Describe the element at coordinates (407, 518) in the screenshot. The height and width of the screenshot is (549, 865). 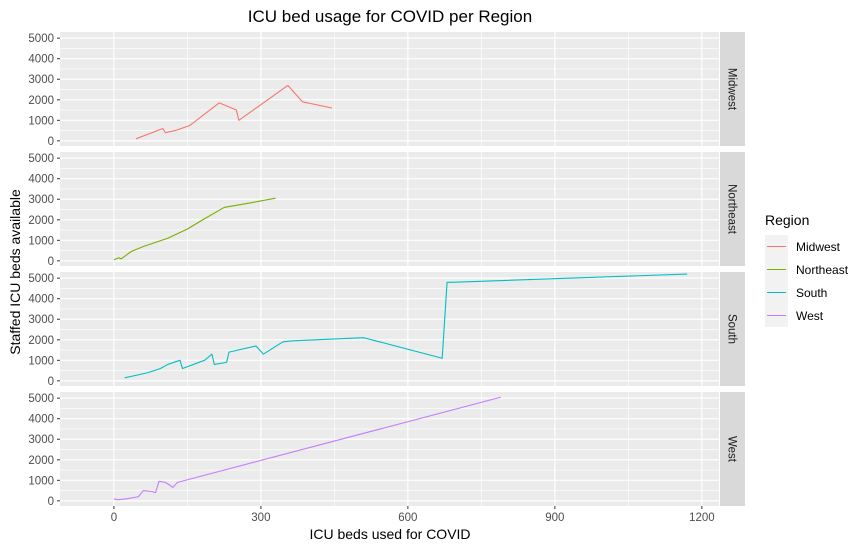
I see `x-tick-label: 600` at that location.